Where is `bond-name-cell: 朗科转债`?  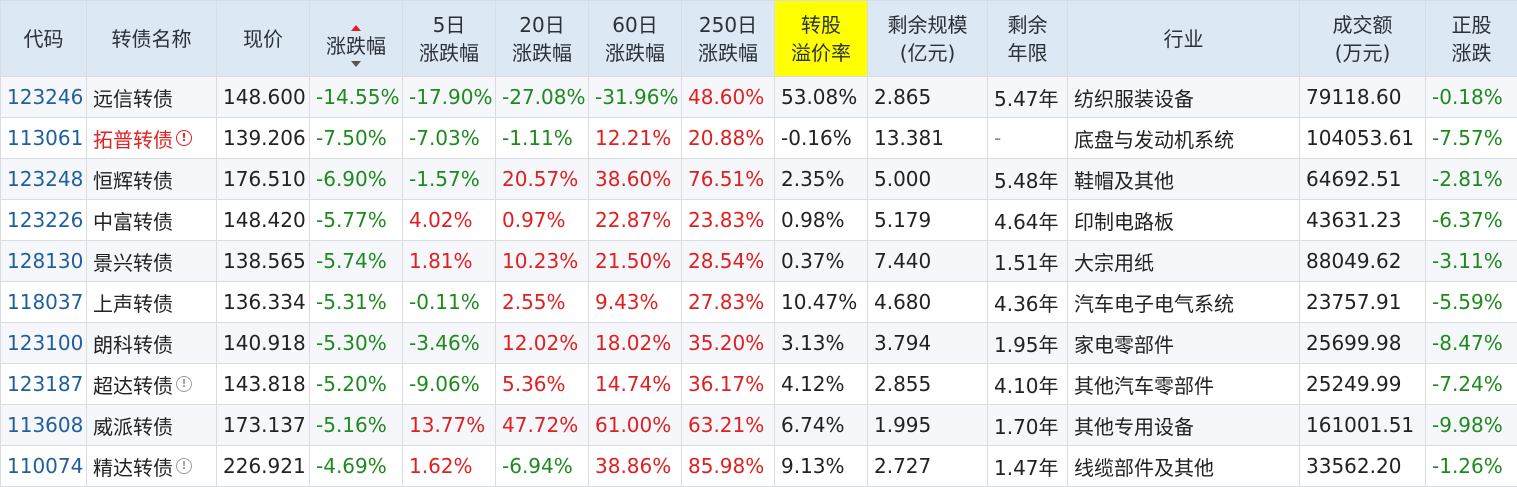 bond-name-cell: 朗科转债 is located at coordinates (151, 343).